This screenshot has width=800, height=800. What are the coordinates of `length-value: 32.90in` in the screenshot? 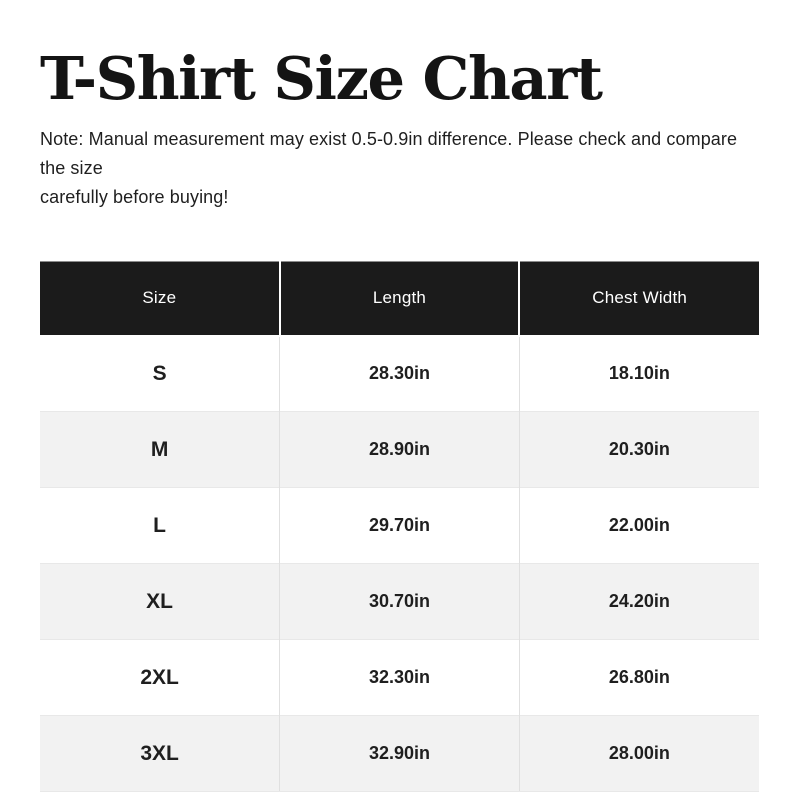 It's located at (399, 754).